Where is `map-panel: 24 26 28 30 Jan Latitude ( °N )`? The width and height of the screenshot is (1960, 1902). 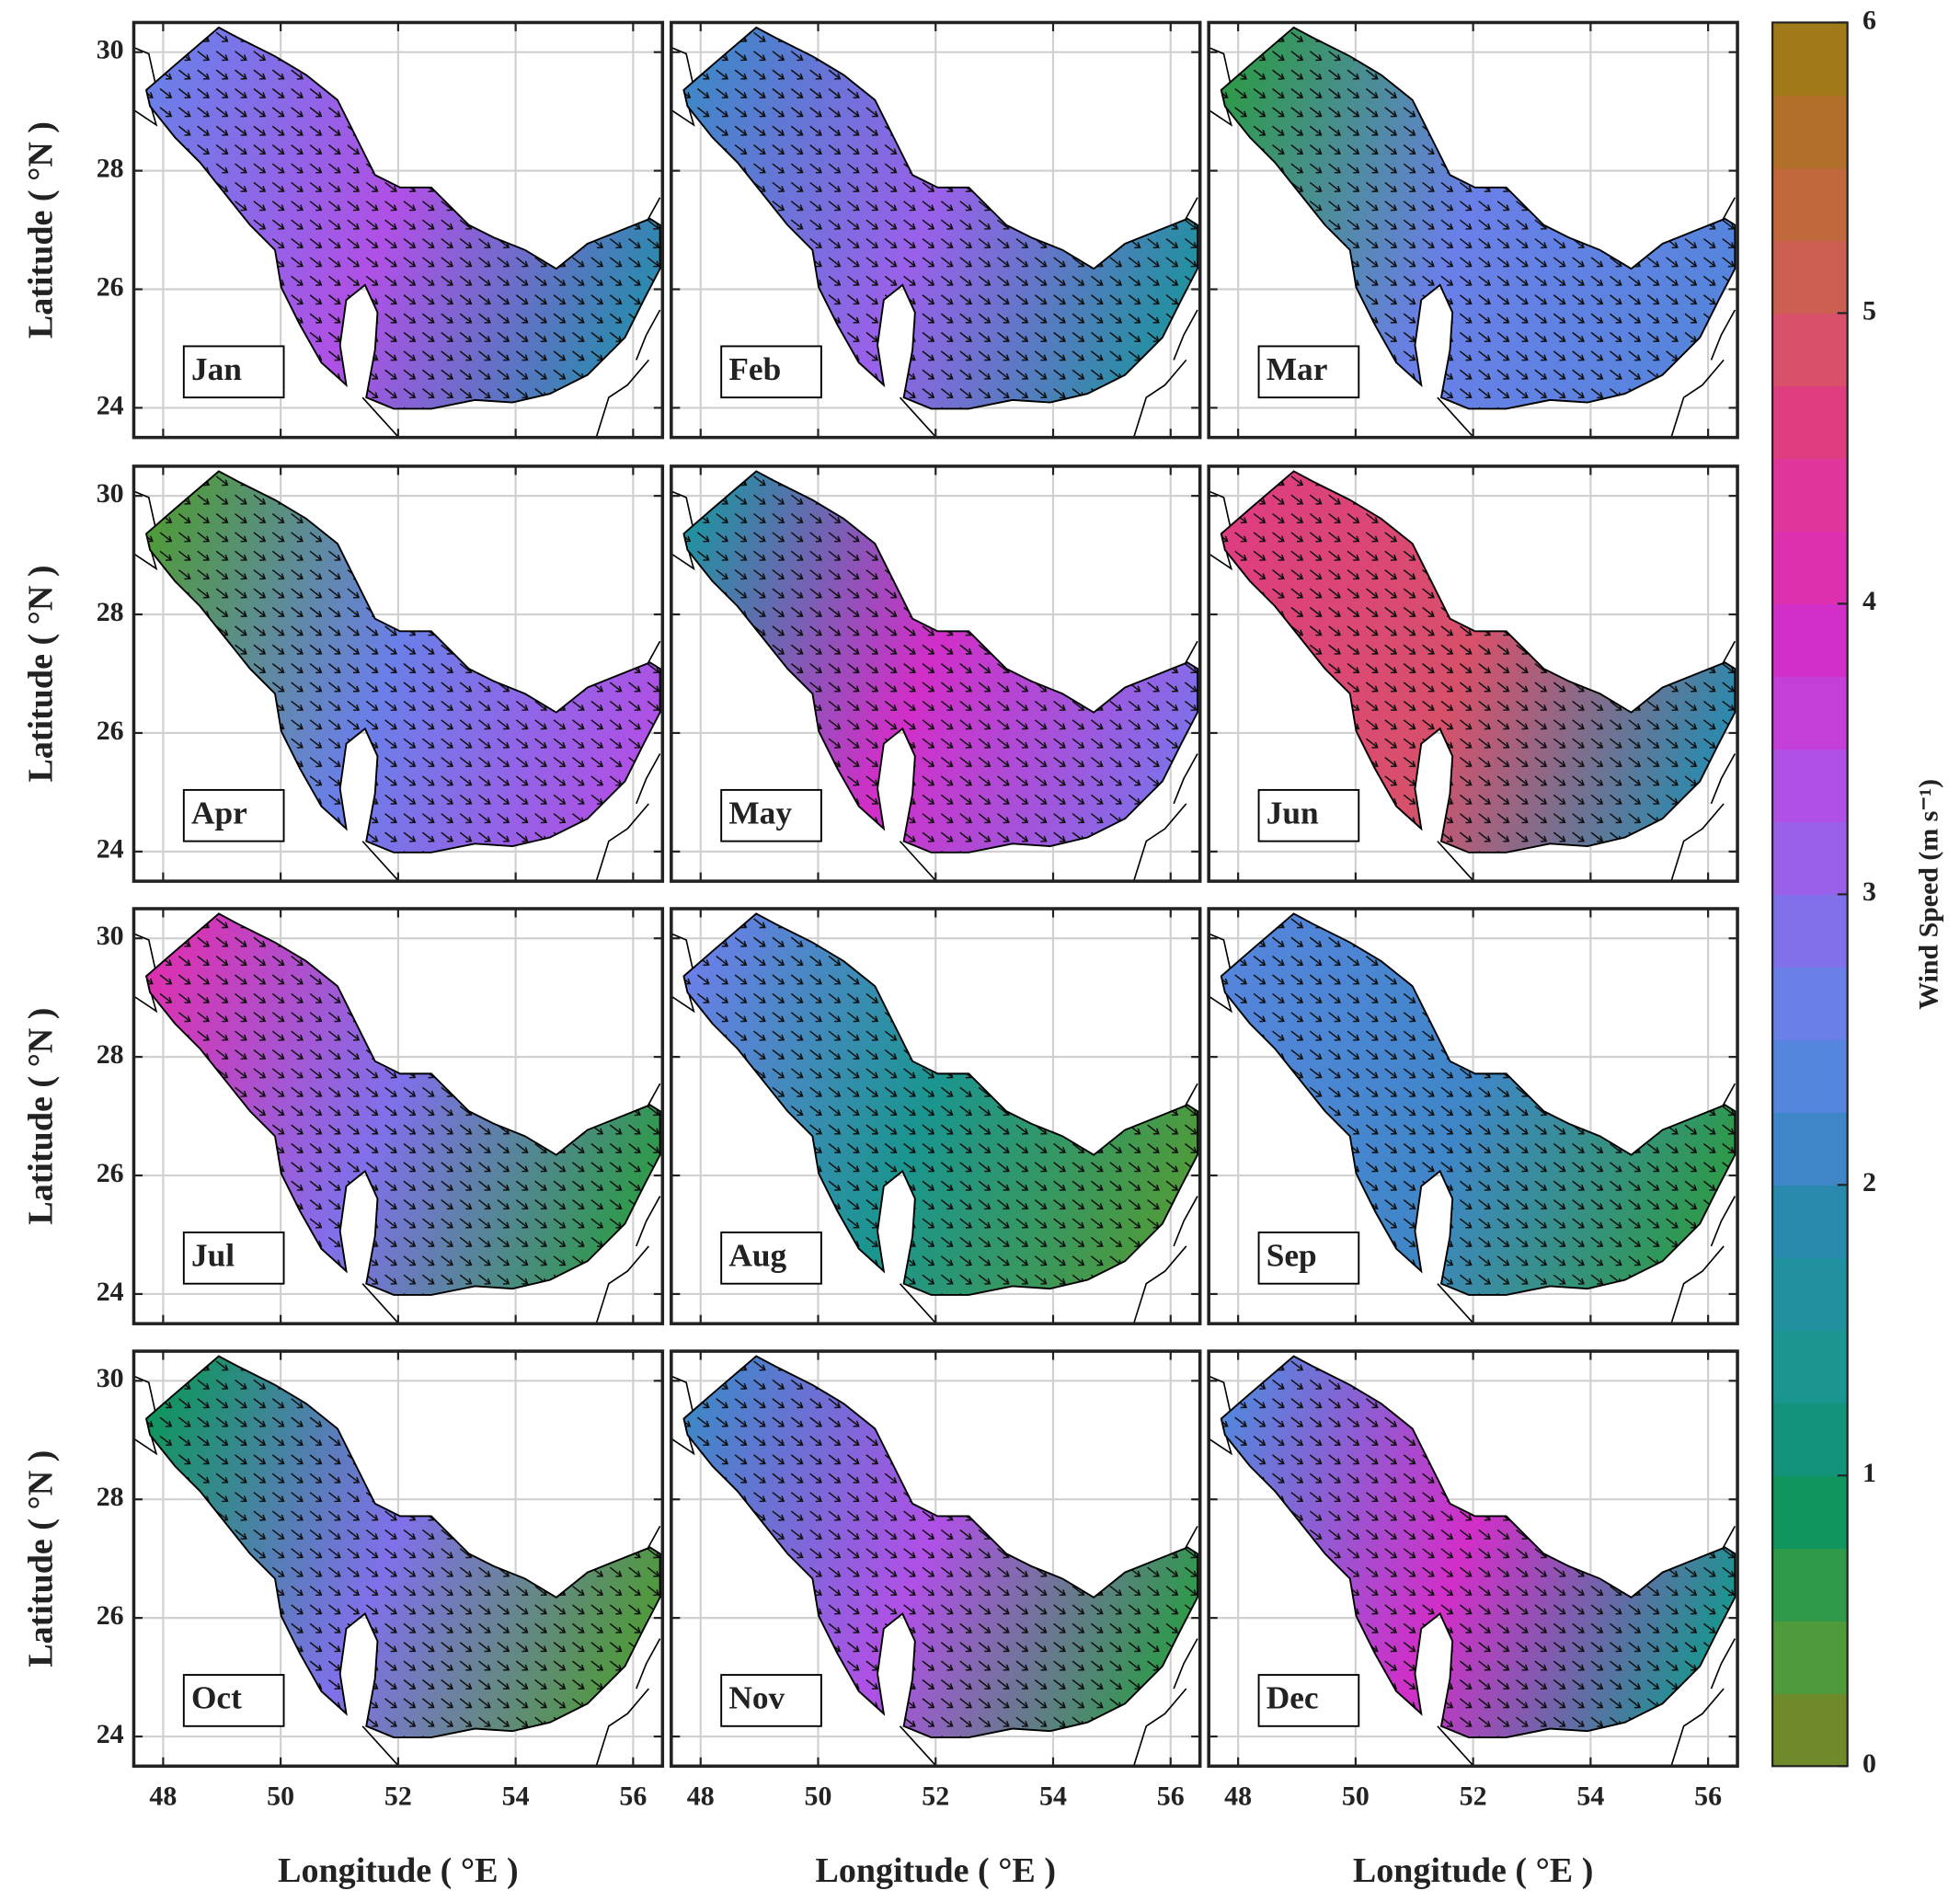 map-panel: 24 26 28 30 Jan Latitude ( °N ) is located at coordinates (343, 230).